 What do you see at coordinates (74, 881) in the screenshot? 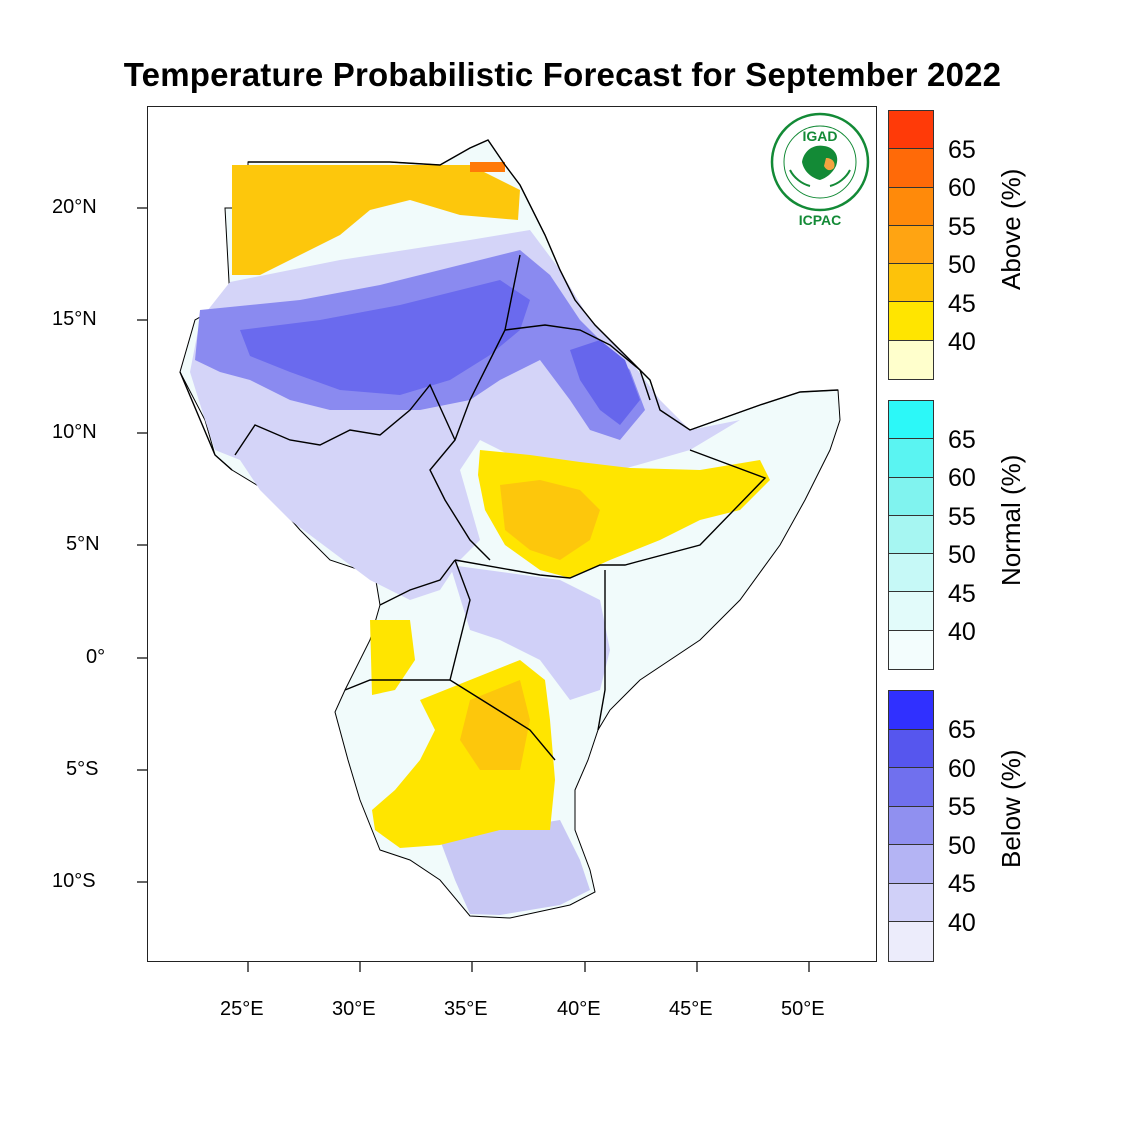
I see `lat-tick-label: 10°S` at bounding box center [74, 881].